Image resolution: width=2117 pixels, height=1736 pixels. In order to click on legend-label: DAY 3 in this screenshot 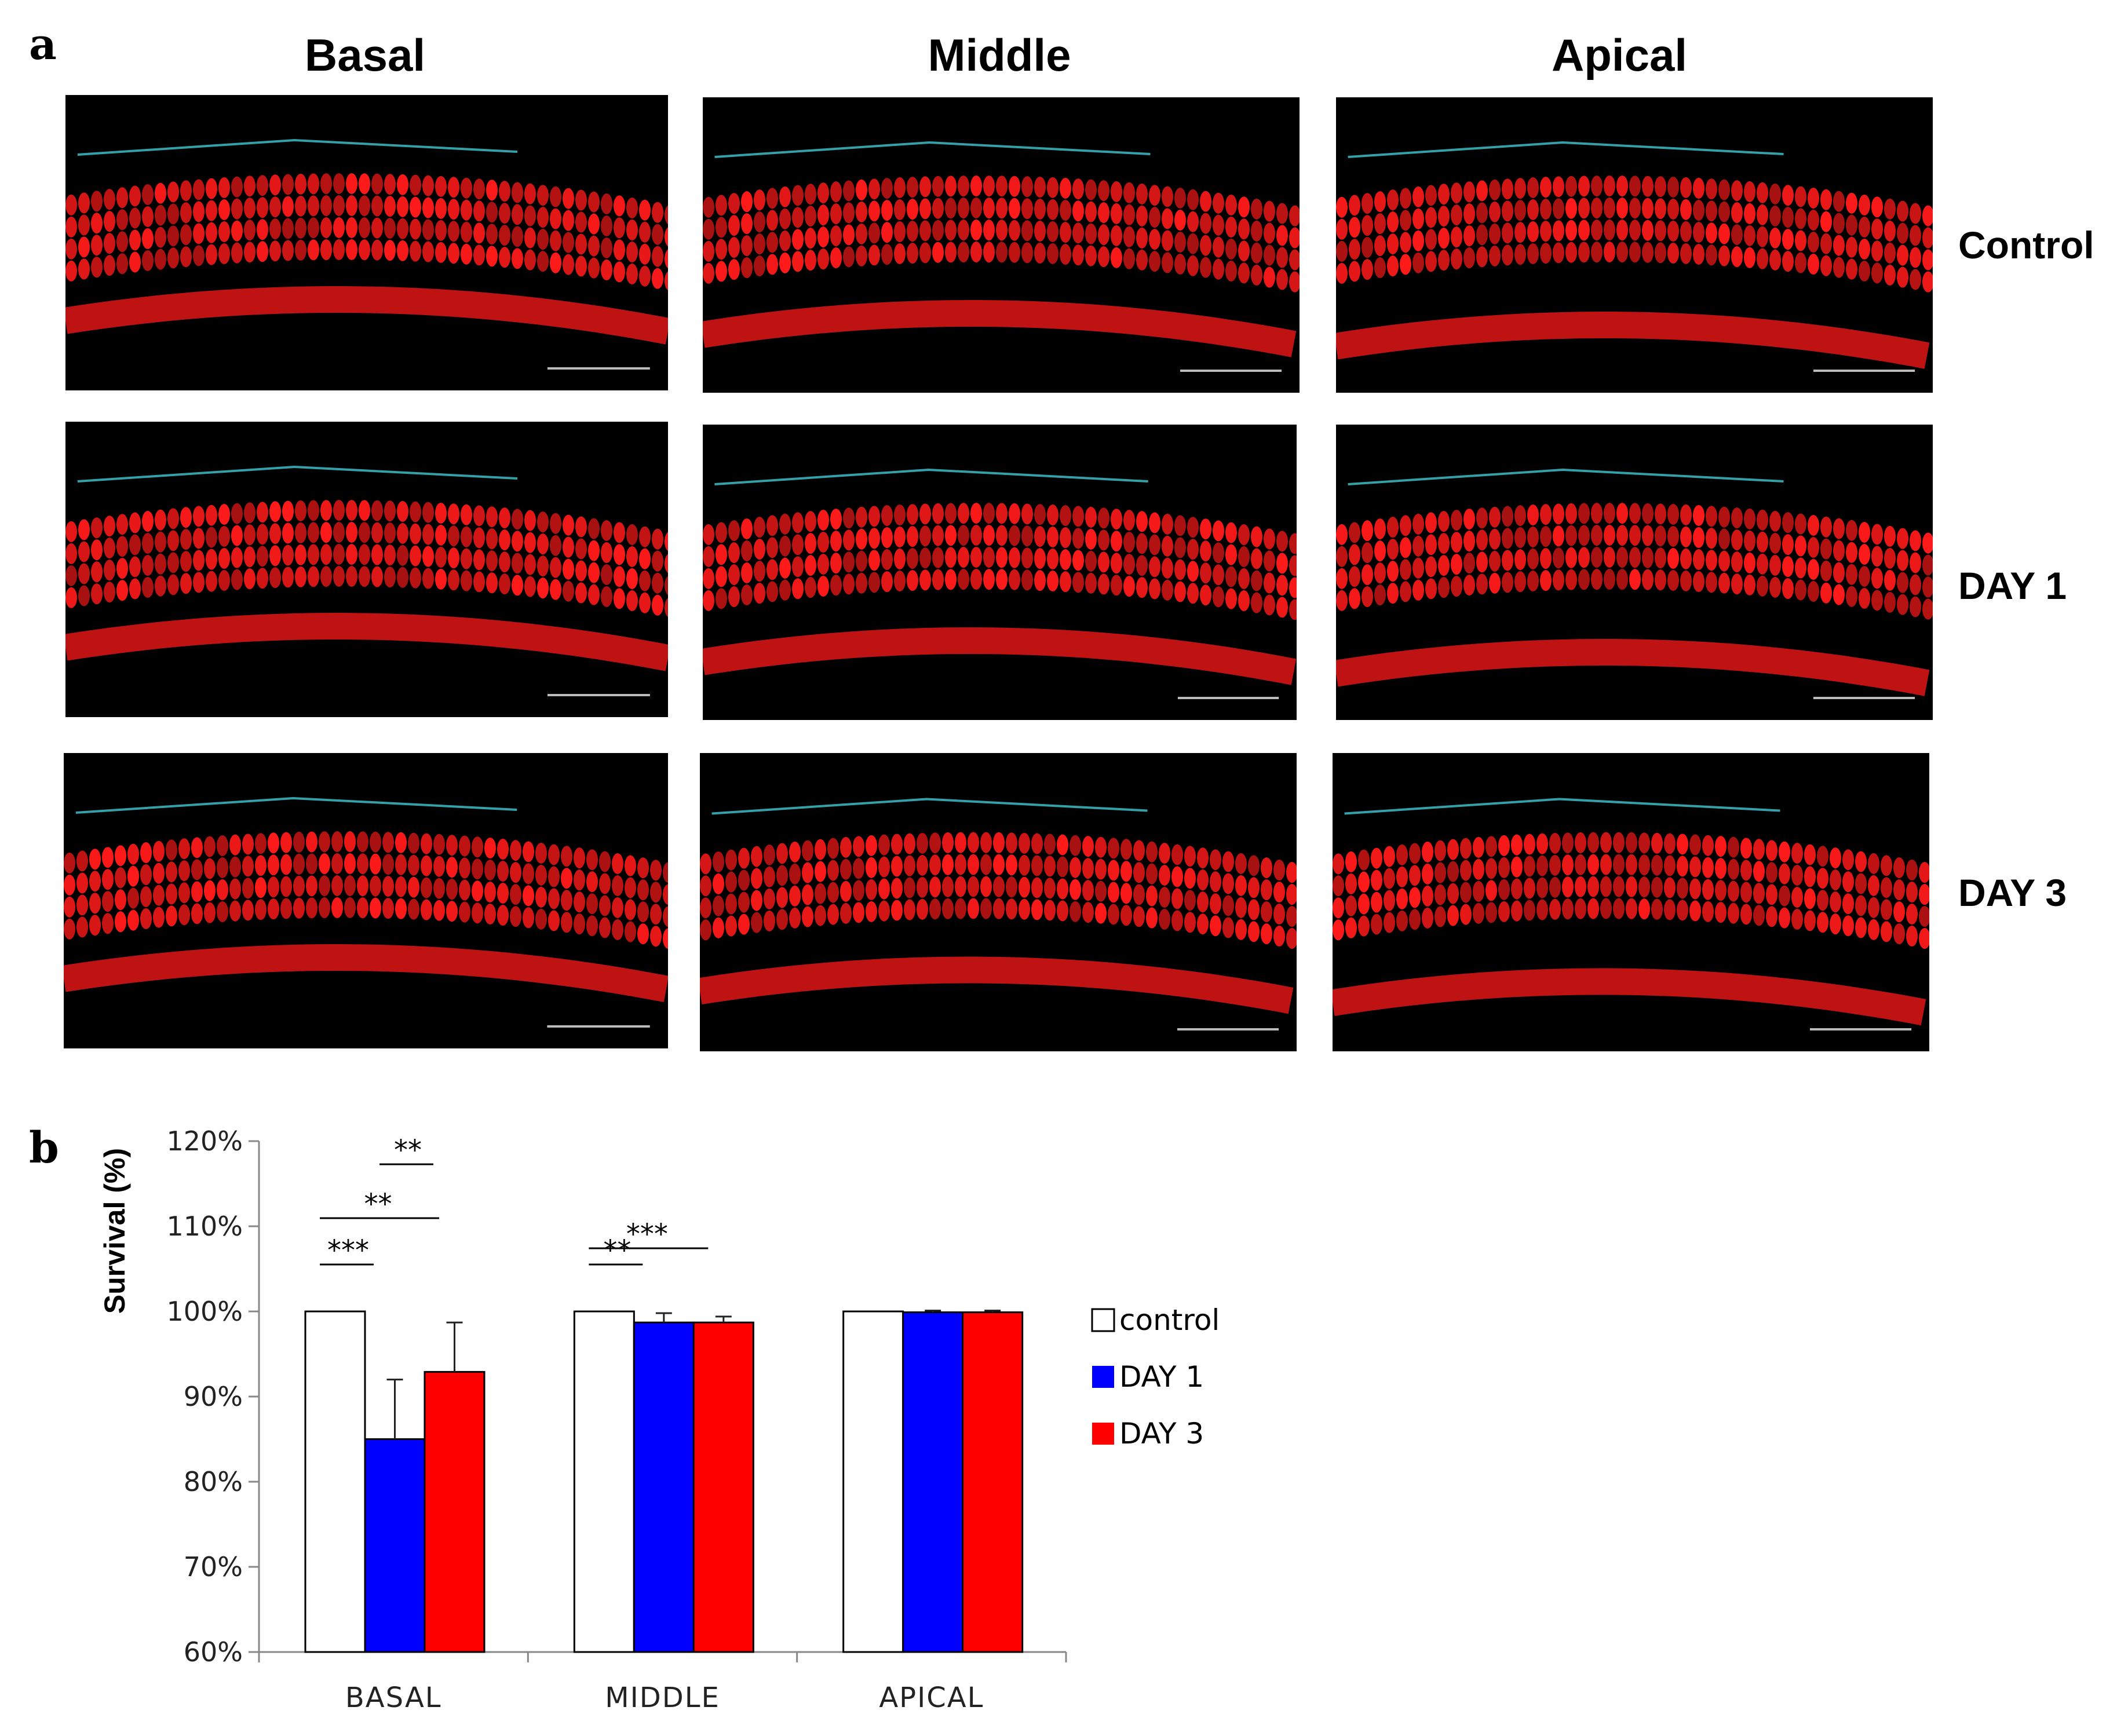, I will do `click(1161, 1434)`.